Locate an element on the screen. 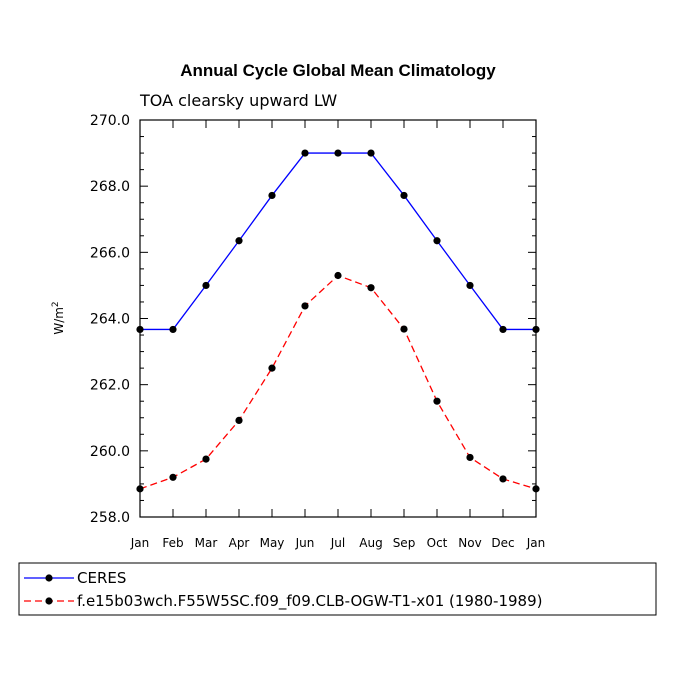 This screenshot has width=675, height=675. chart-subtitle: TOA clearsky upward LW is located at coordinates (238, 100).